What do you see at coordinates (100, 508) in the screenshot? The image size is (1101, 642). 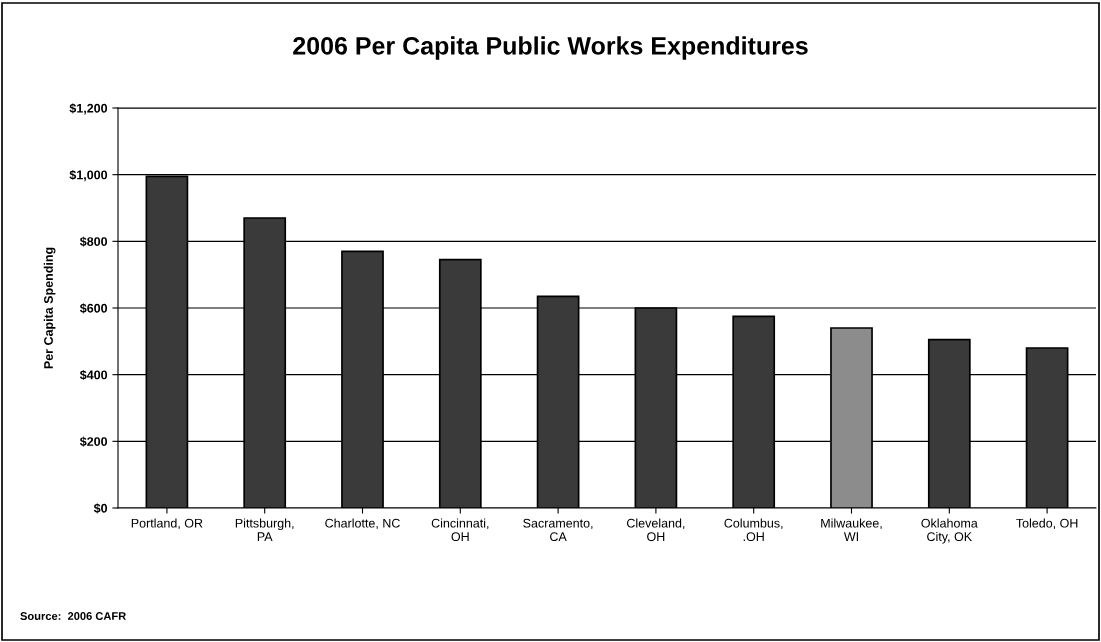 I see `y-tick-label: $0` at bounding box center [100, 508].